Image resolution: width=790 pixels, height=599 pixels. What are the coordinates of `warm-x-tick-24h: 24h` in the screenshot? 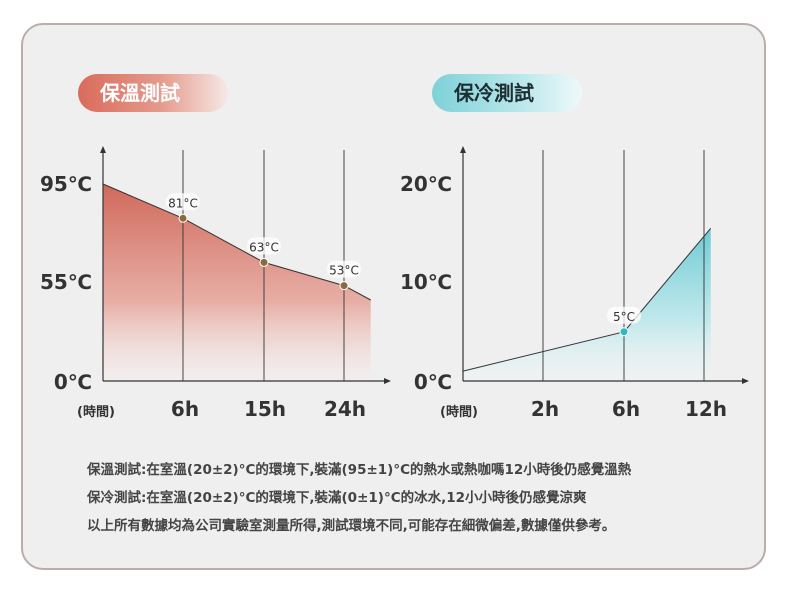 It's located at (345, 409).